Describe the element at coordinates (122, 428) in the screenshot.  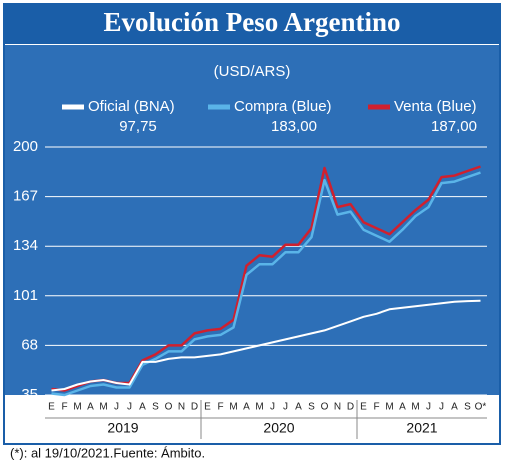
I see `year-label: 2019` at that location.